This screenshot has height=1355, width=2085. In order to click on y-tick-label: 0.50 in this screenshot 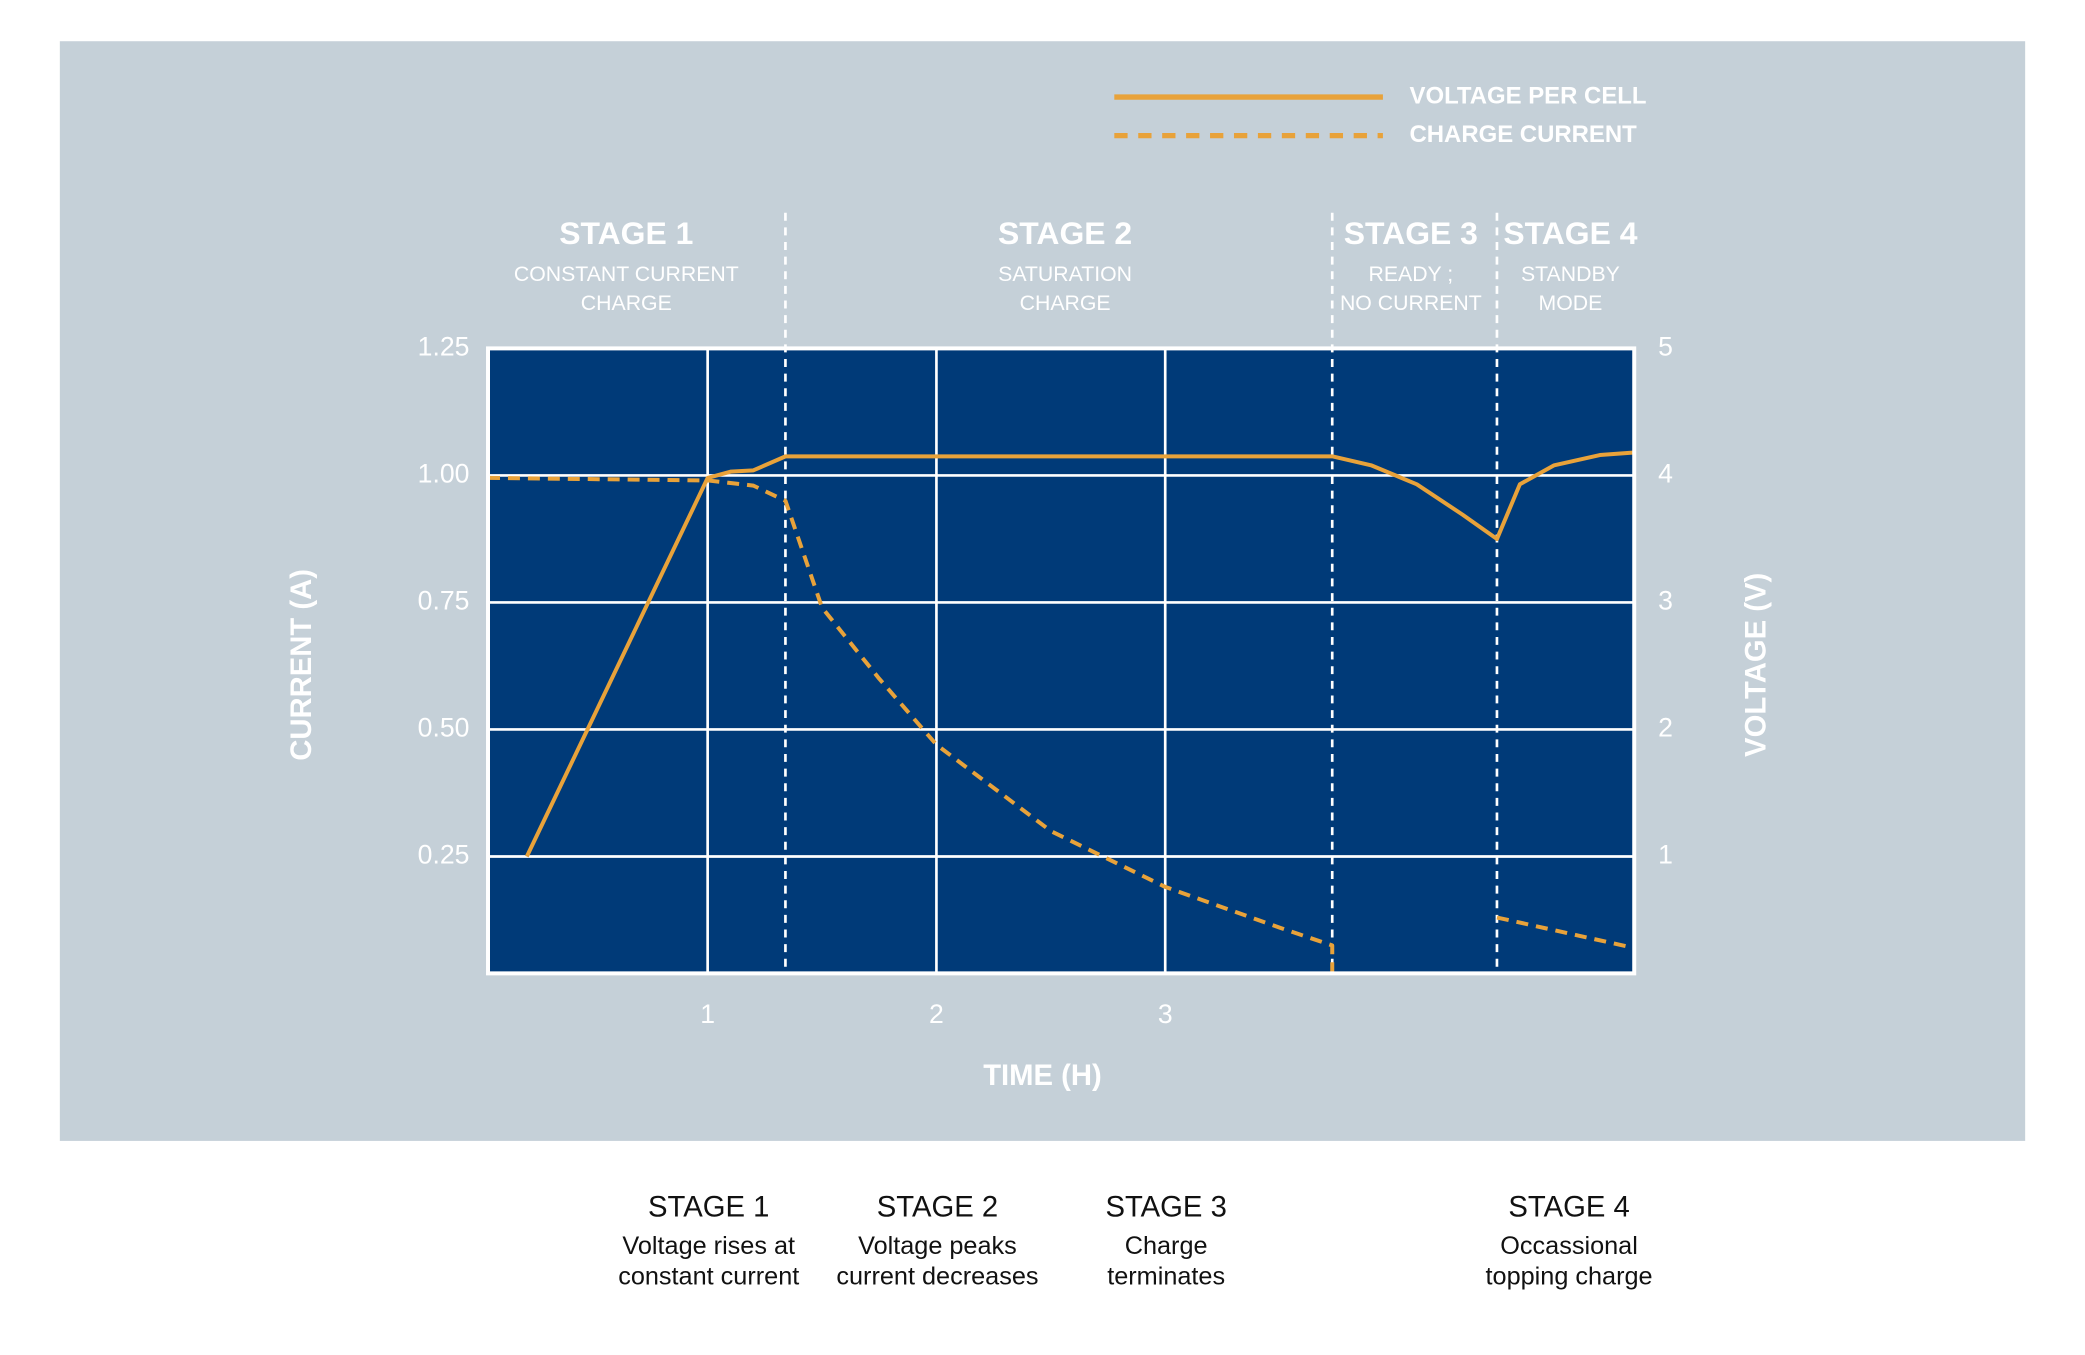, I will do `click(444, 728)`.